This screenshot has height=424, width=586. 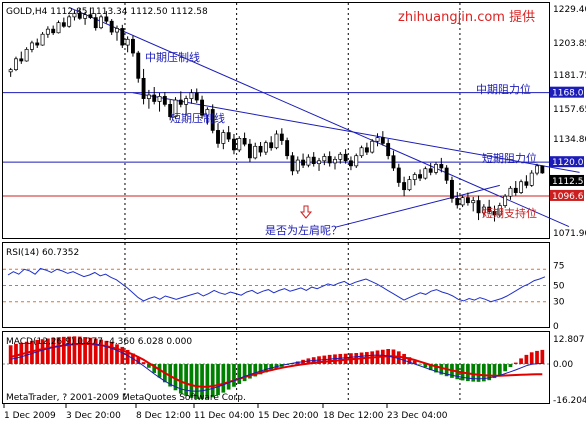 I want to click on current-price-tag-text: 1112.58, so click(x=569, y=182).